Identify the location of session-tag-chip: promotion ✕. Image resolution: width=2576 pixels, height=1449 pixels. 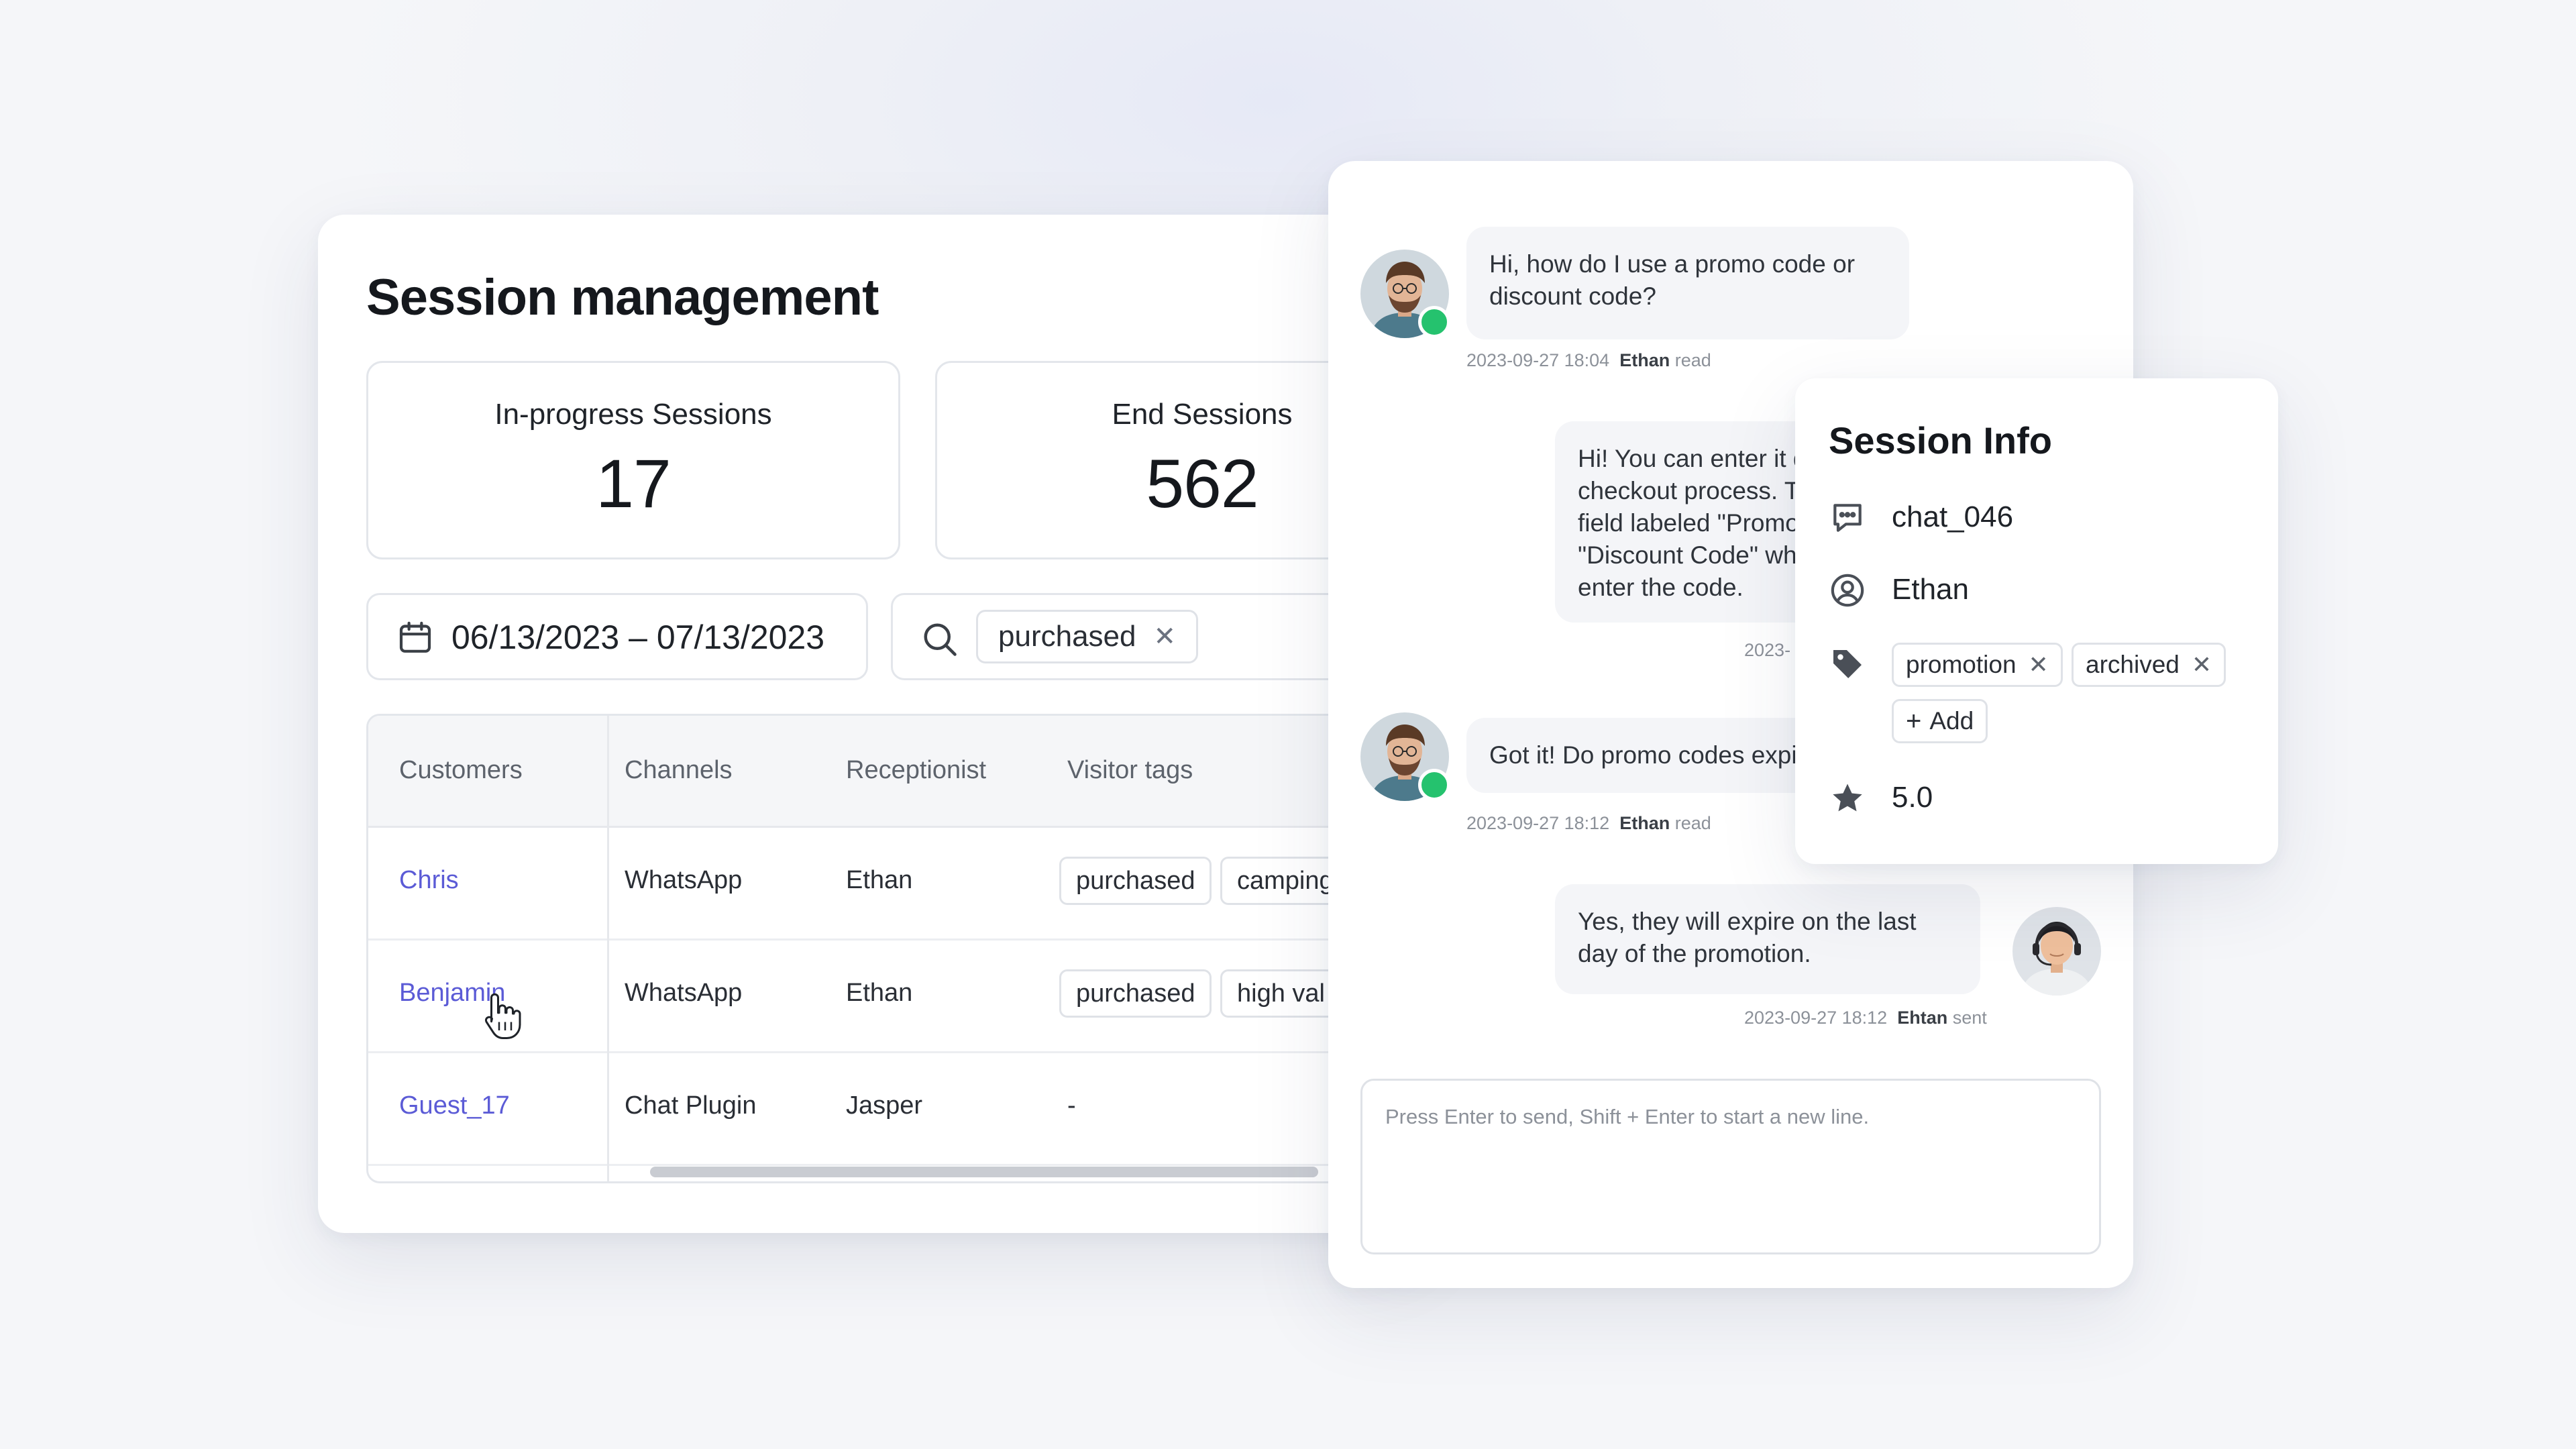
(1977, 665).